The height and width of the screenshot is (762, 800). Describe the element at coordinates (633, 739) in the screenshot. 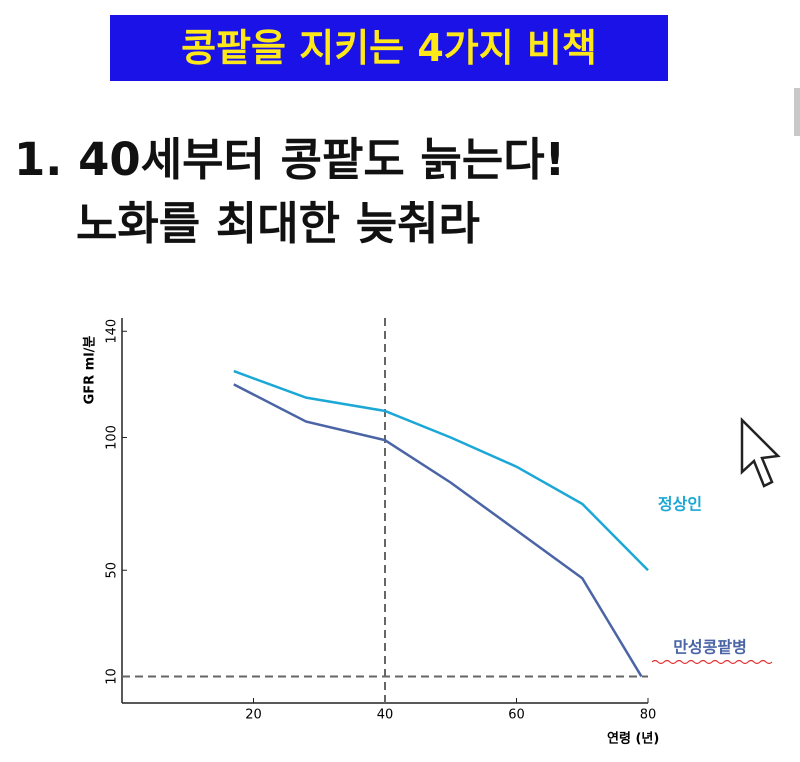

I see `x-axis-label: 연령 (년)` at that location.